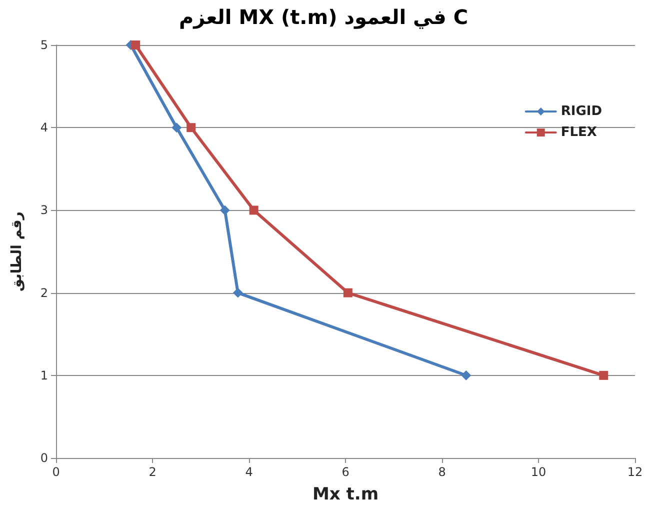  Describe the element at coordinates (345, 494) in the screenshot. I see `x-axis-title: Mx t.m` at that location.